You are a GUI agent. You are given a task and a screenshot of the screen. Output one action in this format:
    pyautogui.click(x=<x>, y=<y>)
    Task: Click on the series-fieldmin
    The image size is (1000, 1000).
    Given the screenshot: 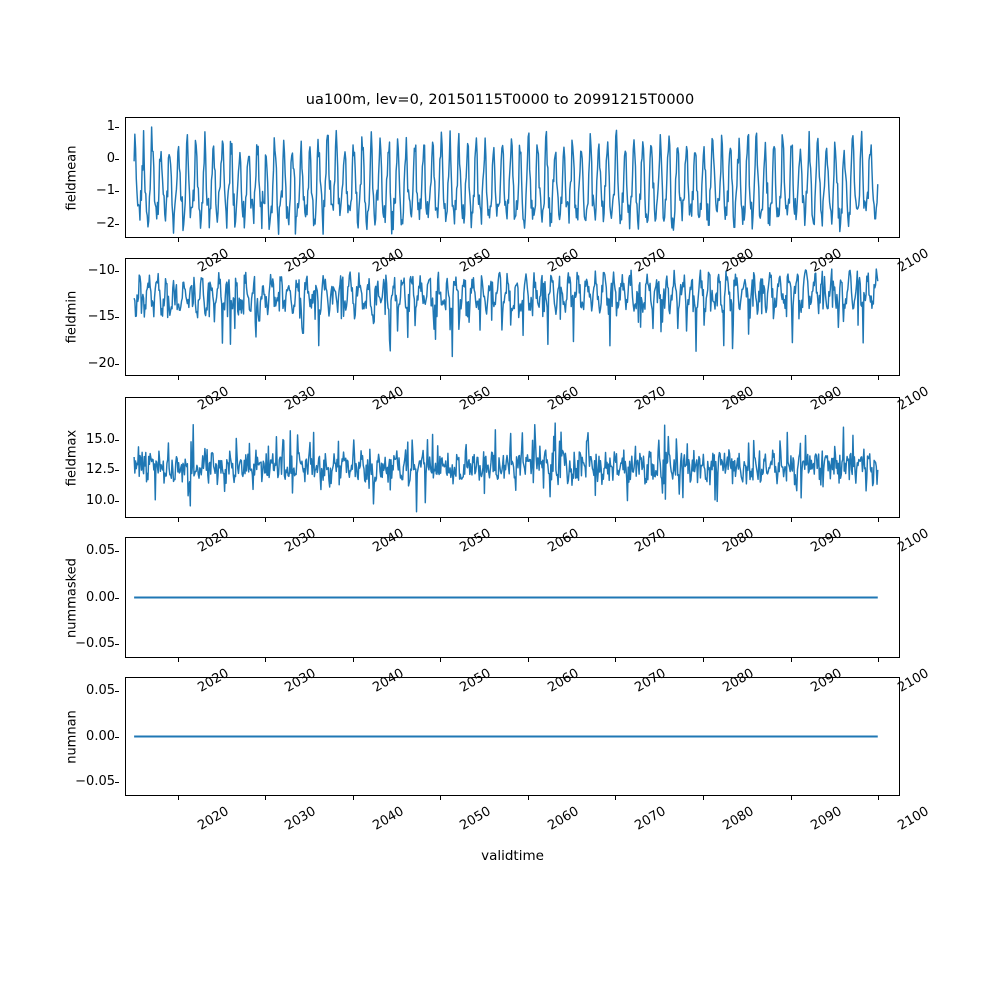 What is the action you would take?
    pyautogui.click(x=506, y=313)
    